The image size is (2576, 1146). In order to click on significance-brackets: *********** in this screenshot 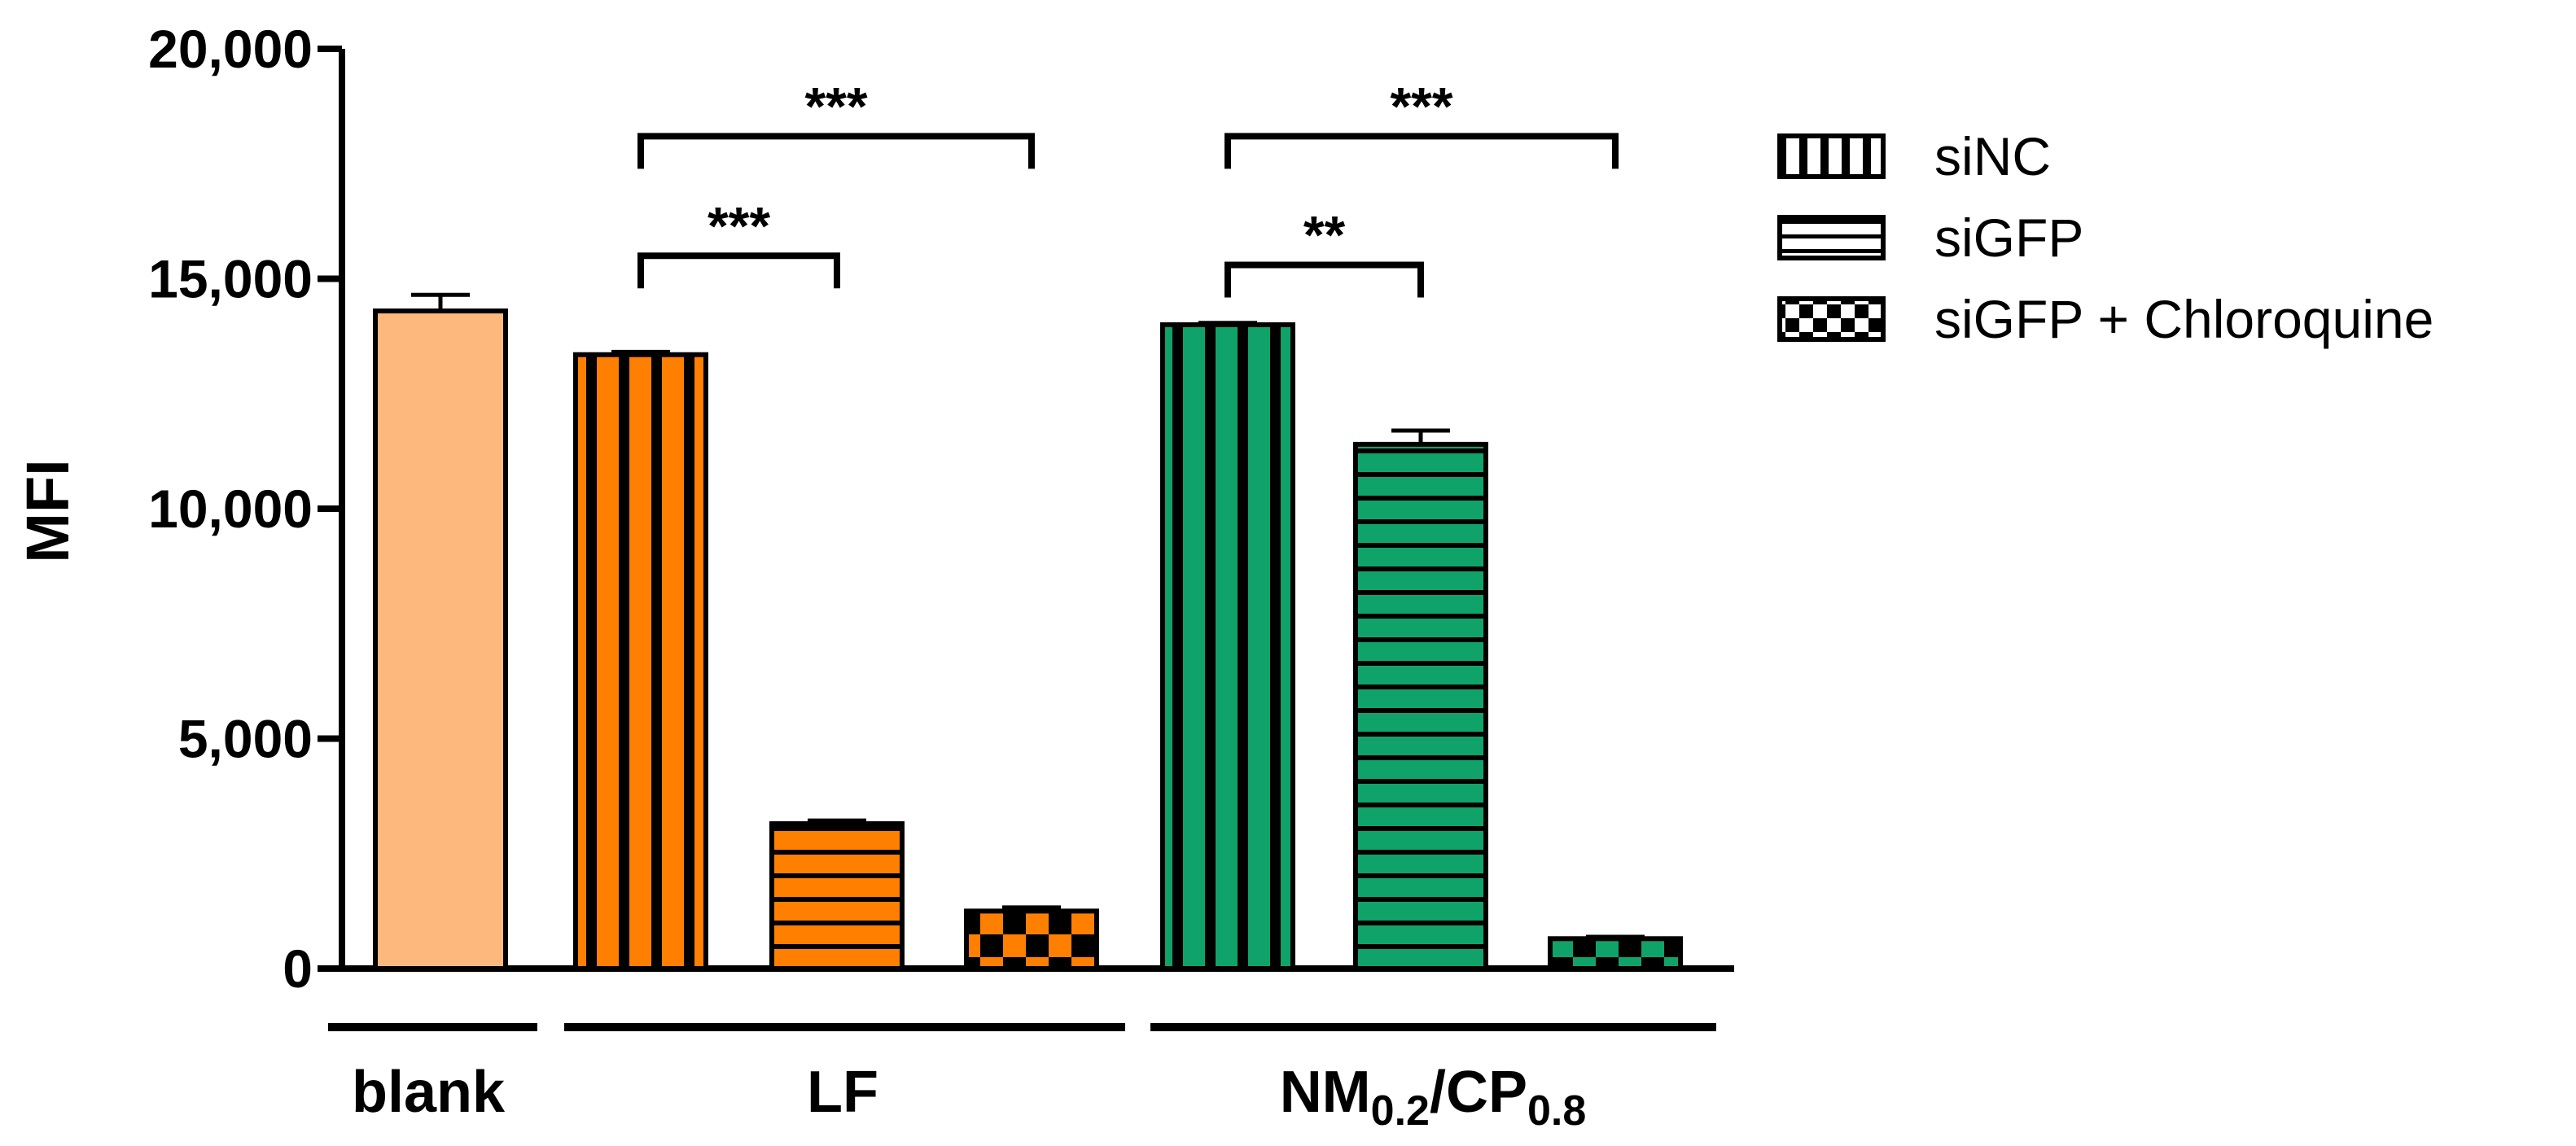, I will do `click(1128, 187)`.